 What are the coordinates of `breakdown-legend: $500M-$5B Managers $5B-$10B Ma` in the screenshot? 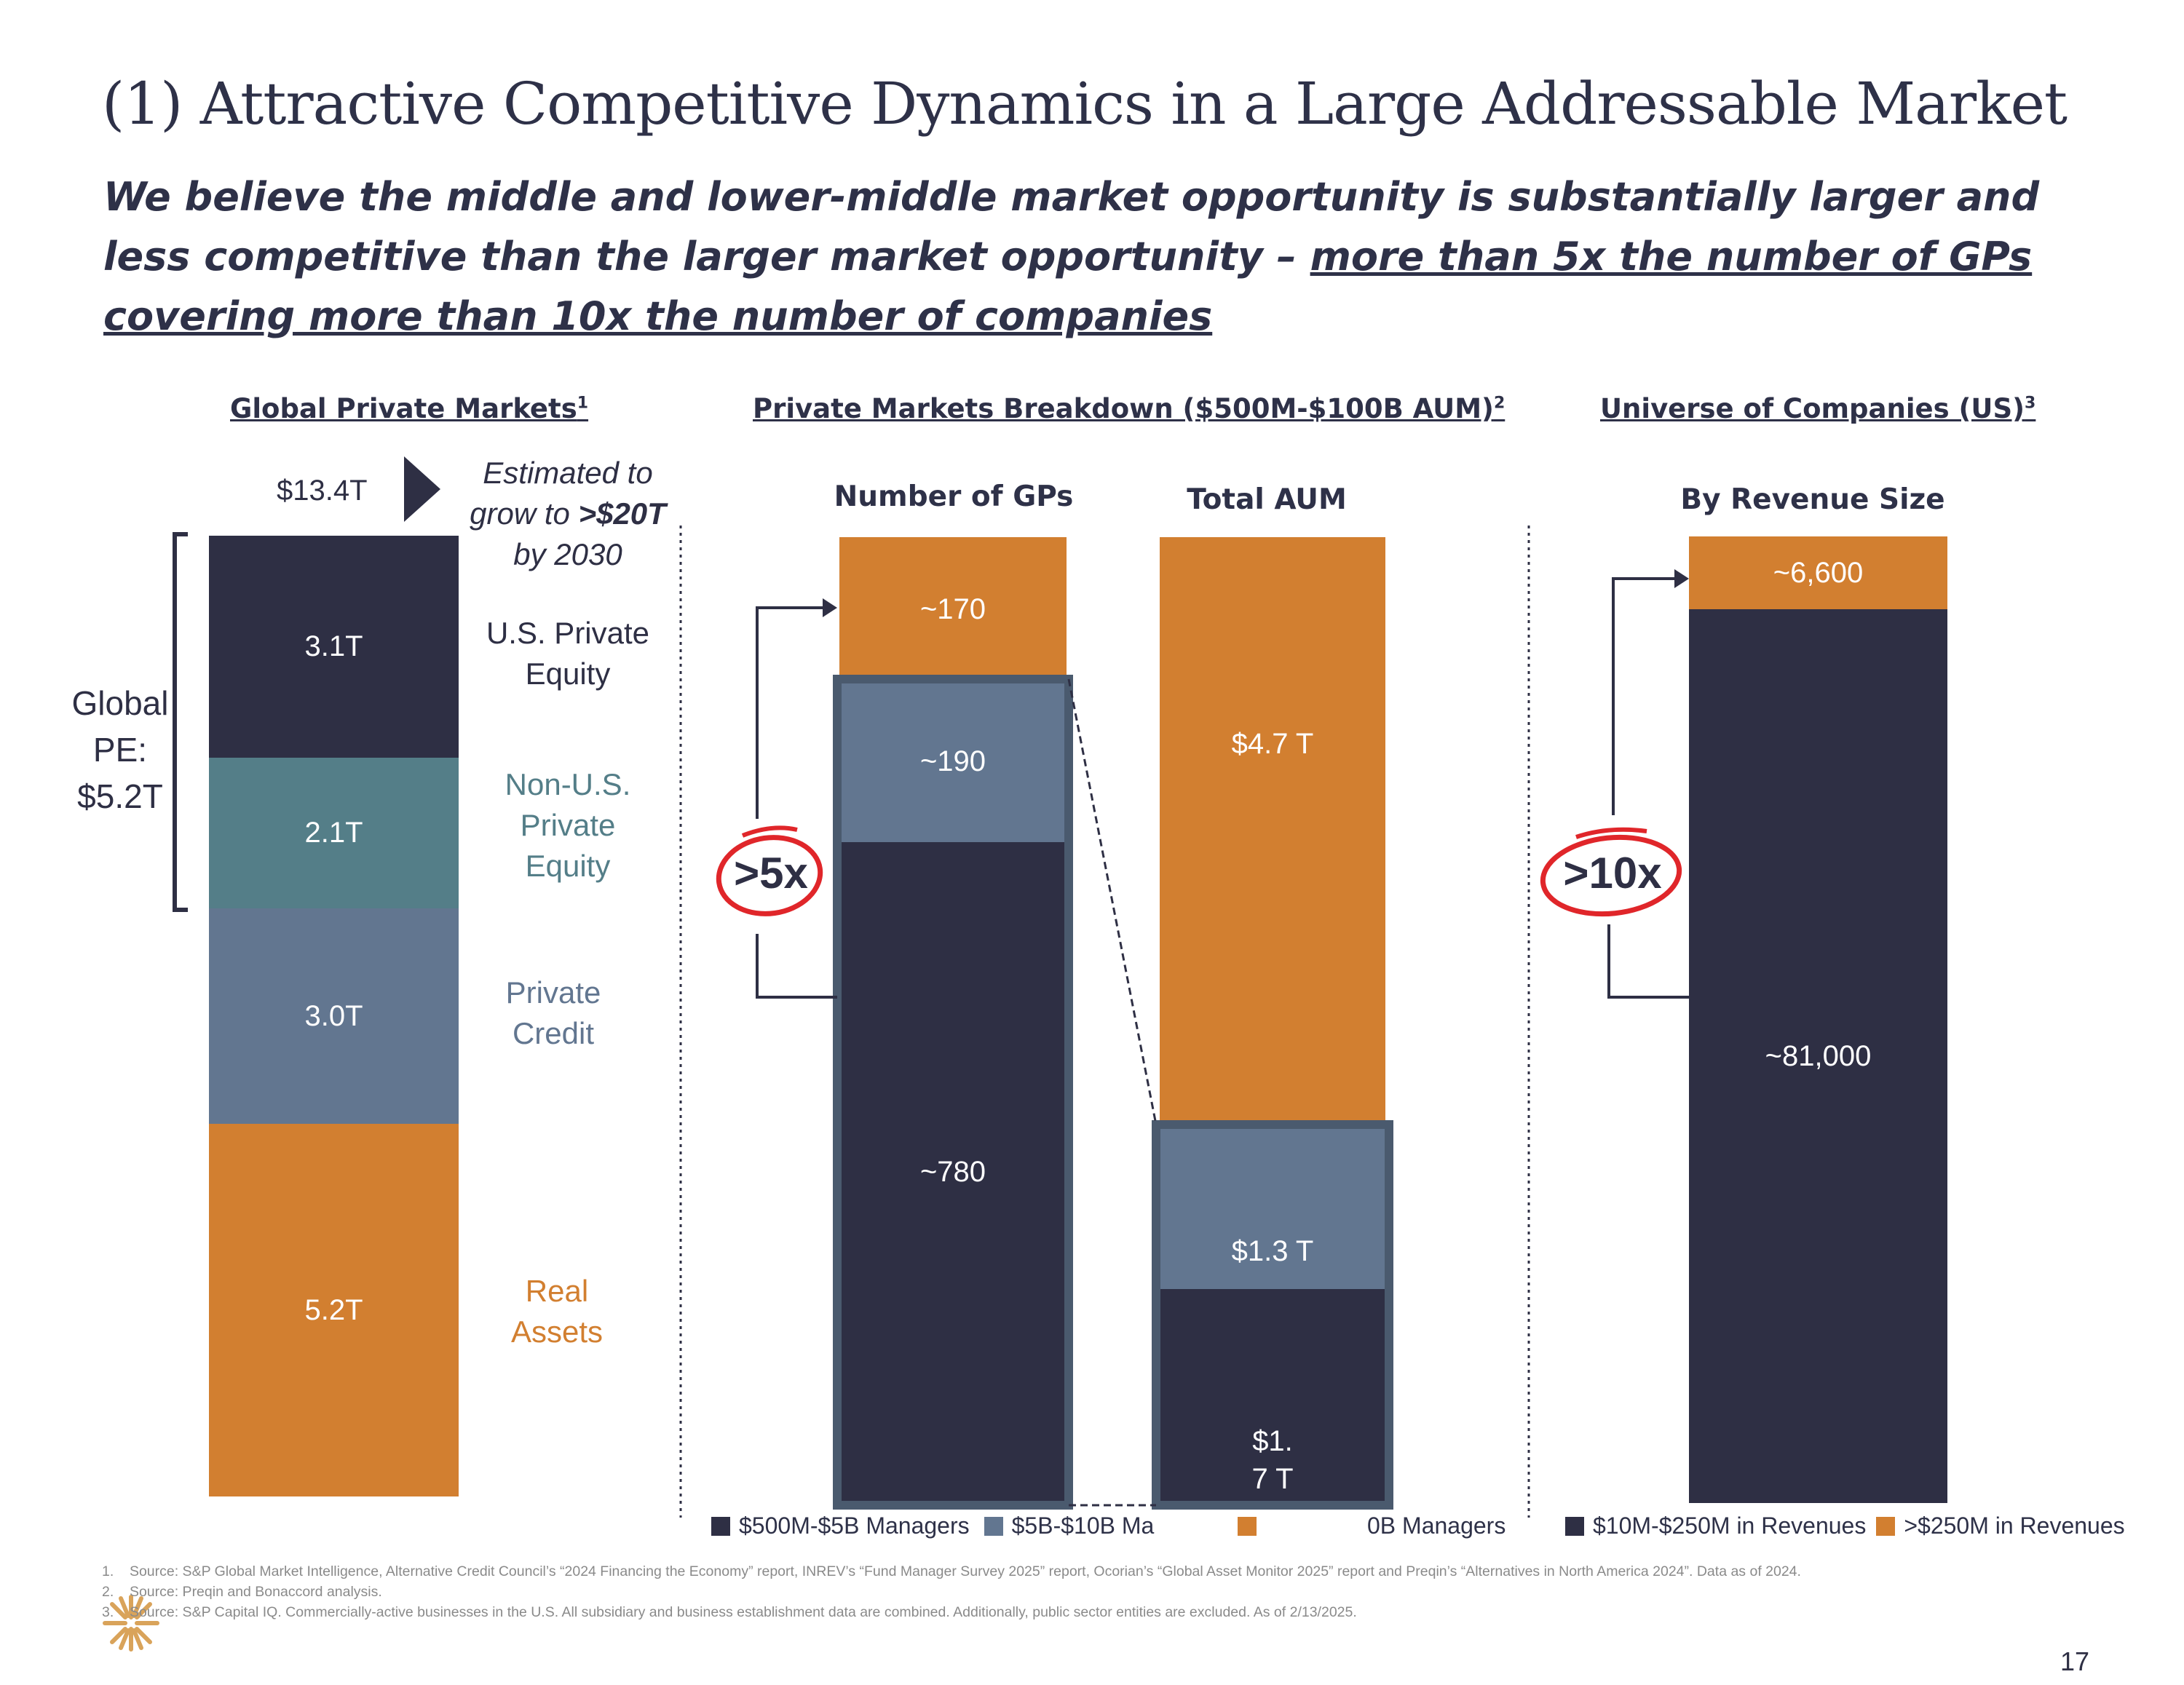 It's located at (932, 1525).